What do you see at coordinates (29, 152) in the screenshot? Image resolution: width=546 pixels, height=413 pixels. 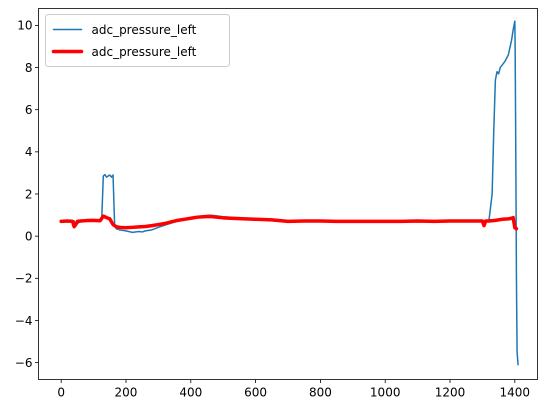 I see `y-tick-label: 4` at bounding box center [29, 152].